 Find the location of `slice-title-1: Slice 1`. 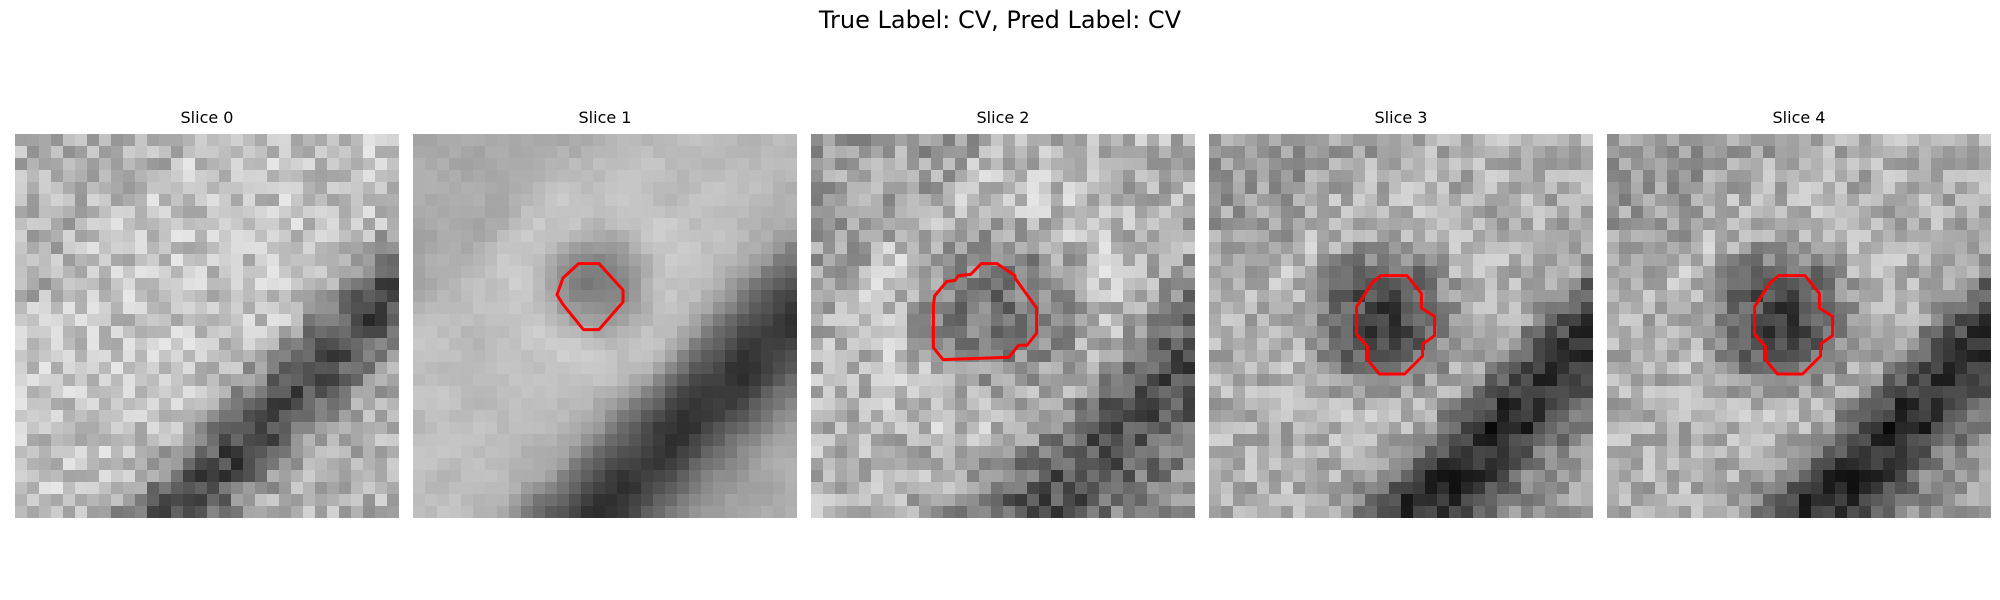

slice-title-1: Slice 1 is located at coordinates (605, 117).